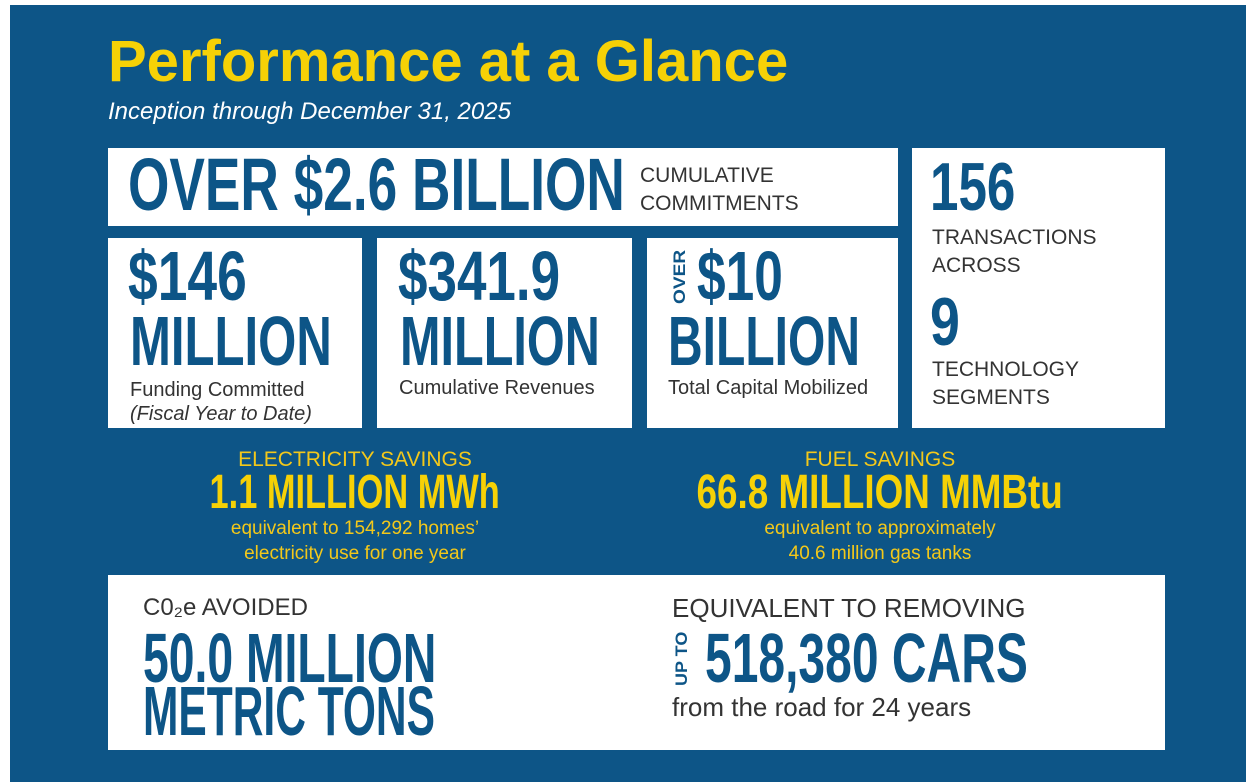 Image resolution: width=1256 pixels, height=782 pixels. What do you see at coordinates (497, 388) in the screenshot?
I see `card-label: Cumulative Revenues` at bounding box center [497, 388].